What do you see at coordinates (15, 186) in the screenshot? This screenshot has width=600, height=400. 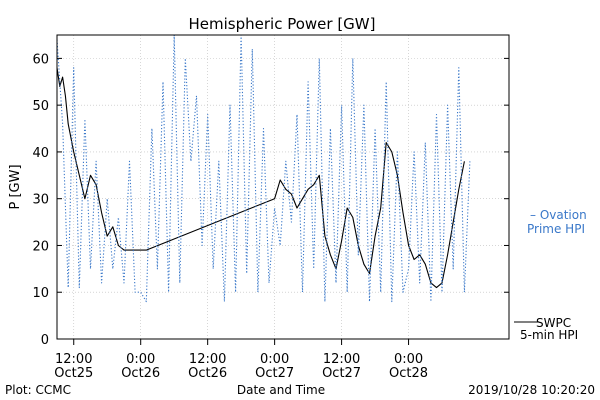 I see `y-axis-label: P [GW]` at bounding box center [15, 186].